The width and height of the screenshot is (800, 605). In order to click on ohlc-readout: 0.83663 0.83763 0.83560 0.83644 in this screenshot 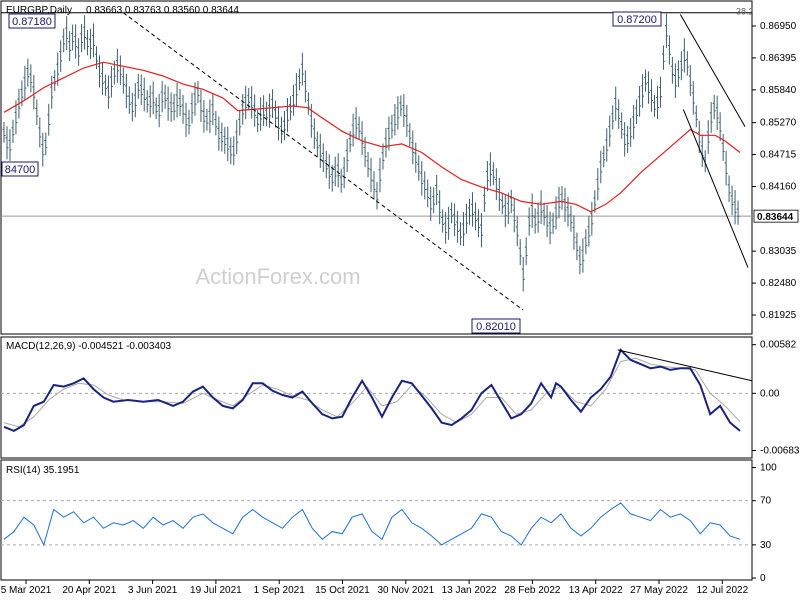, I will do `click(162, 10)`.